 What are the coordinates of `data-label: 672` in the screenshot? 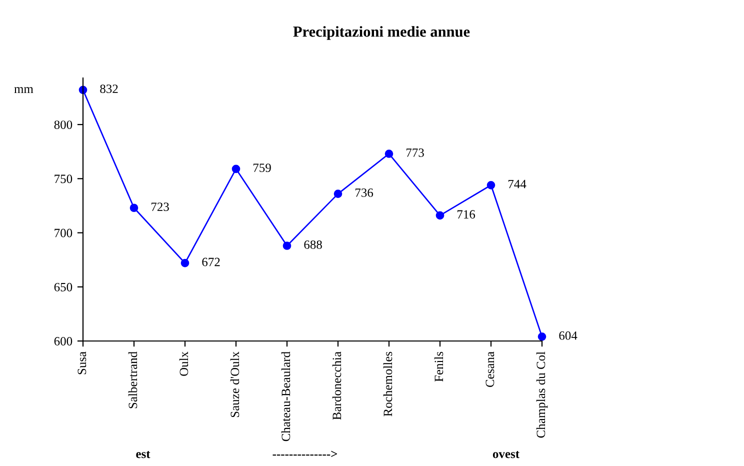 It's located at (211, 262).